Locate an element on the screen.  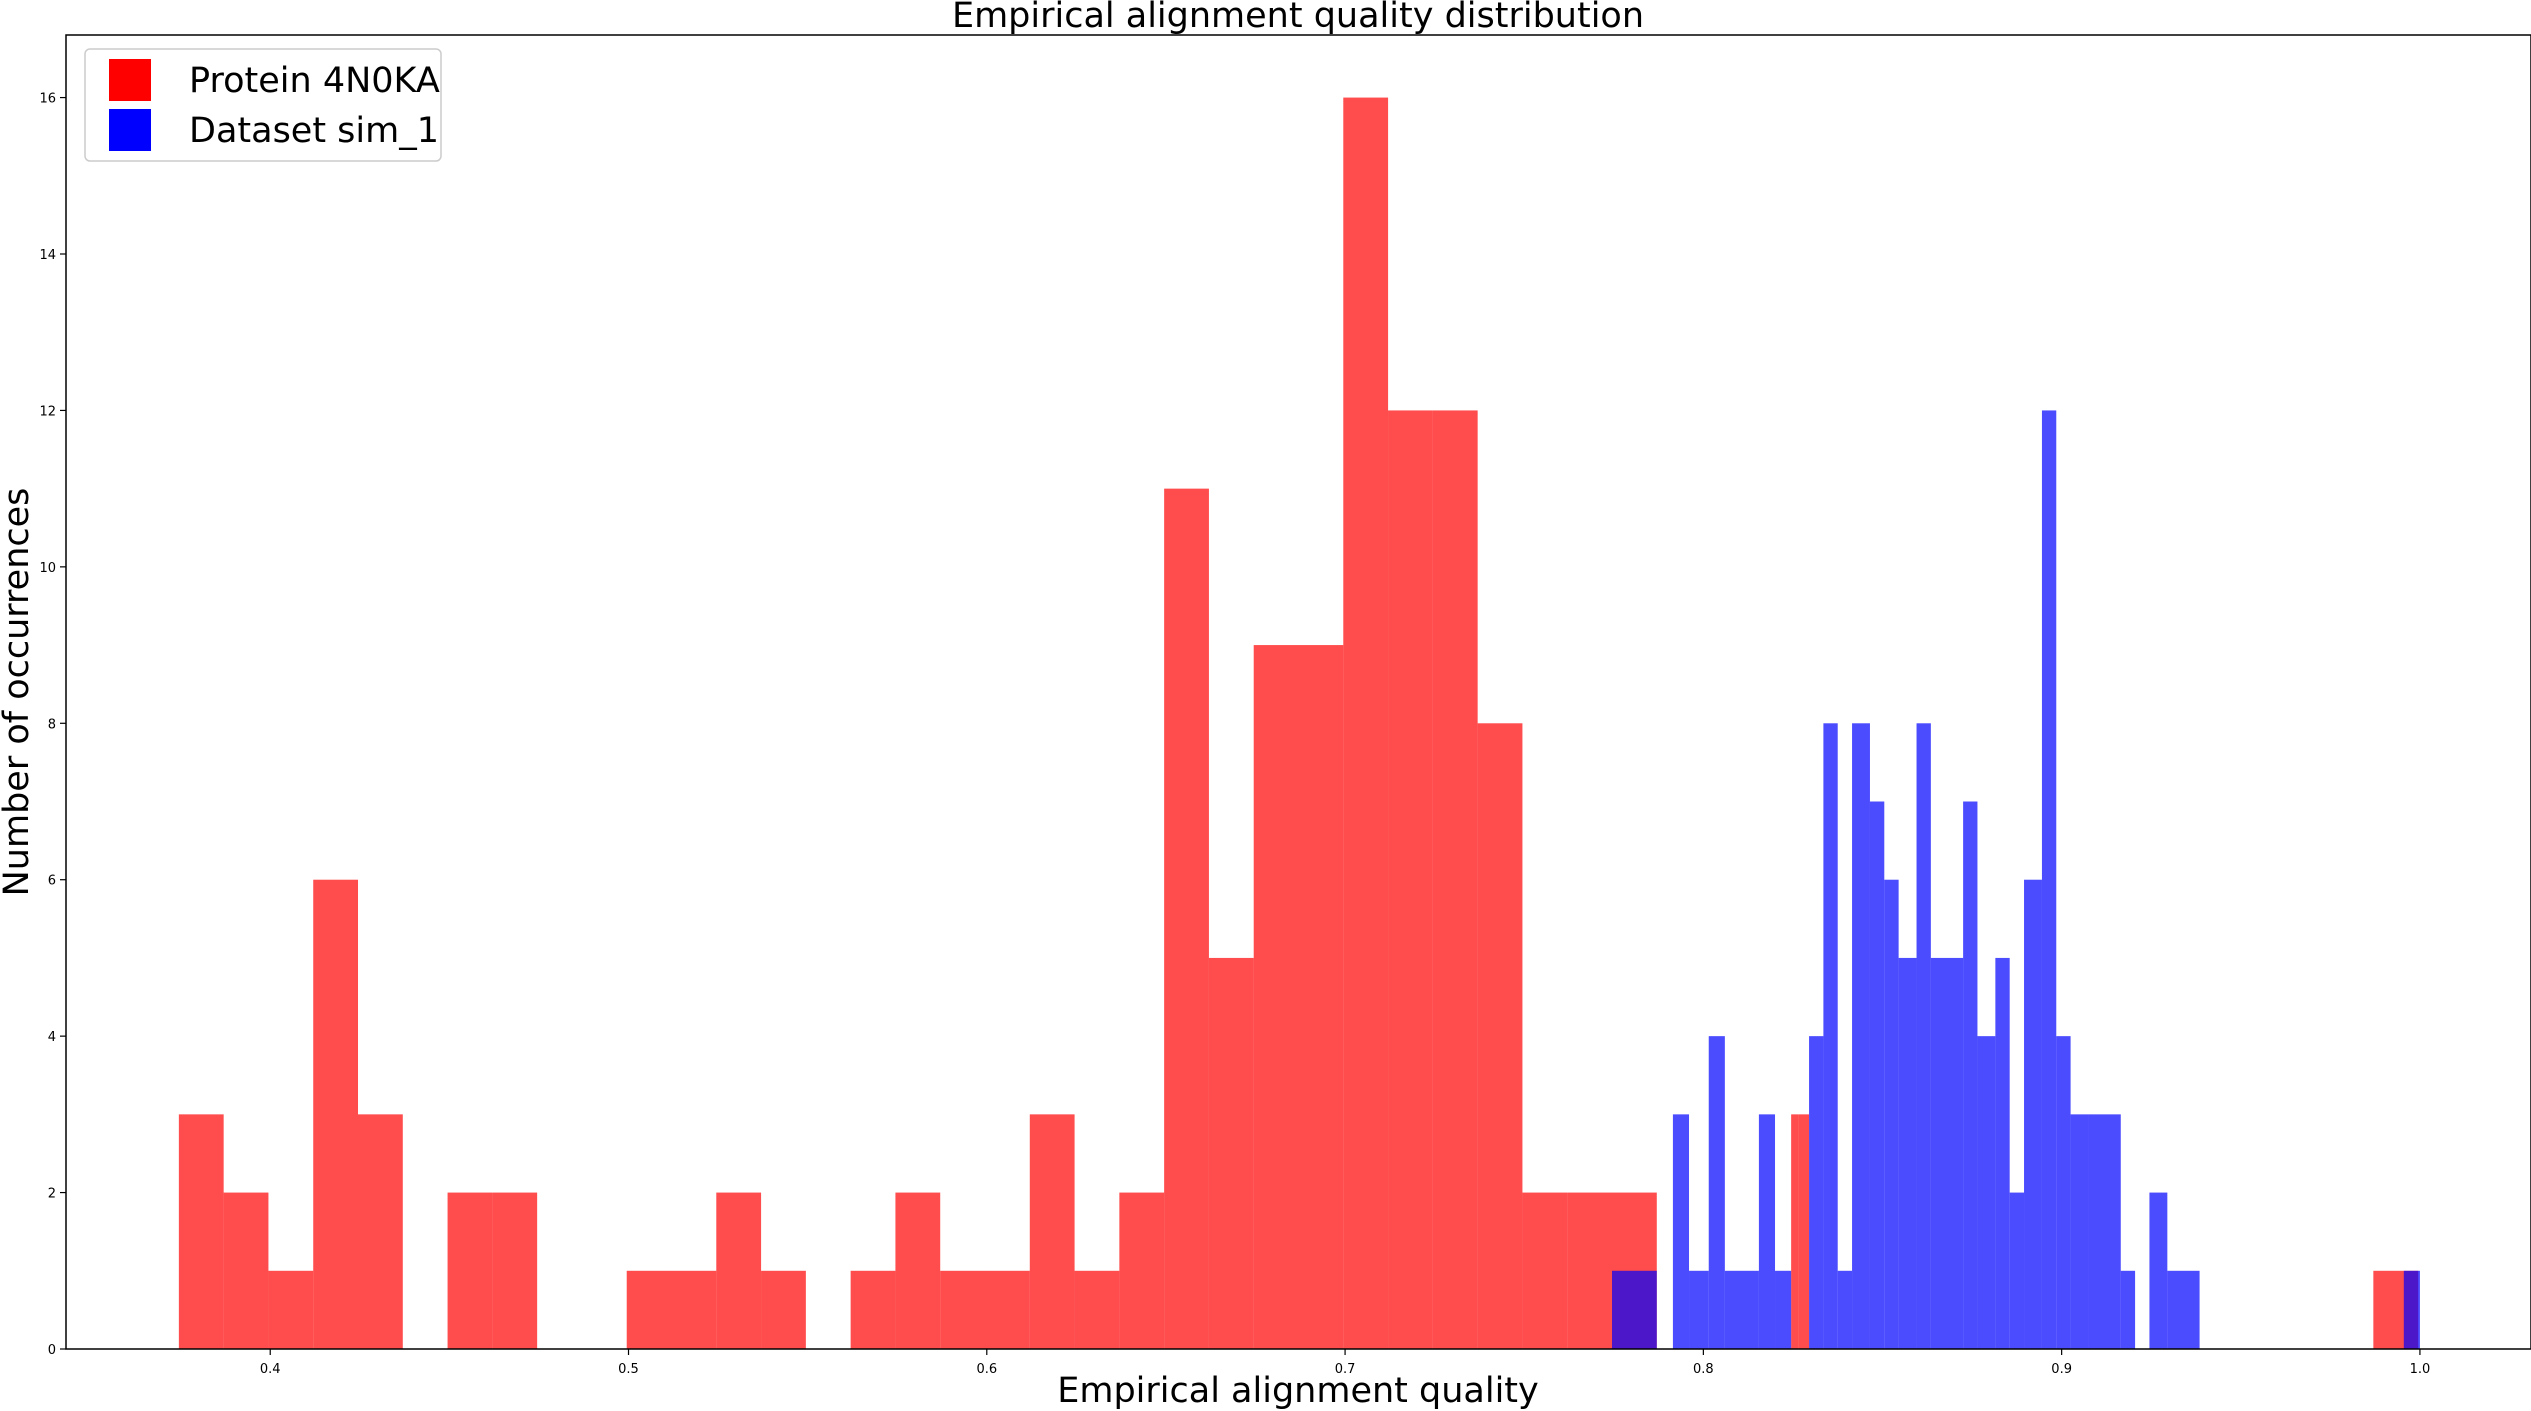
y-tick-label-6: 12 is located at coordinates (47, 411).